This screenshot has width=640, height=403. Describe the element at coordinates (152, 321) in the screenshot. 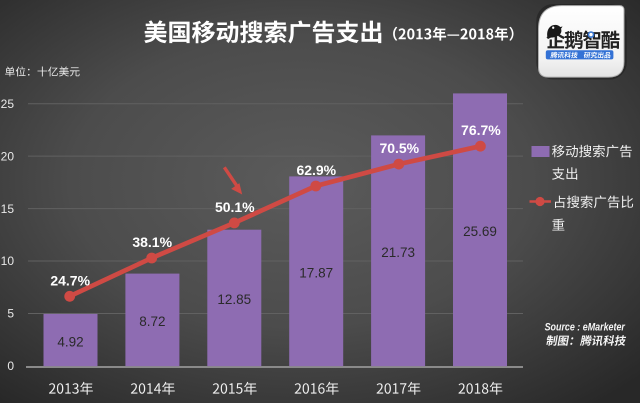

I see `svg-text: 8.72` at that location.